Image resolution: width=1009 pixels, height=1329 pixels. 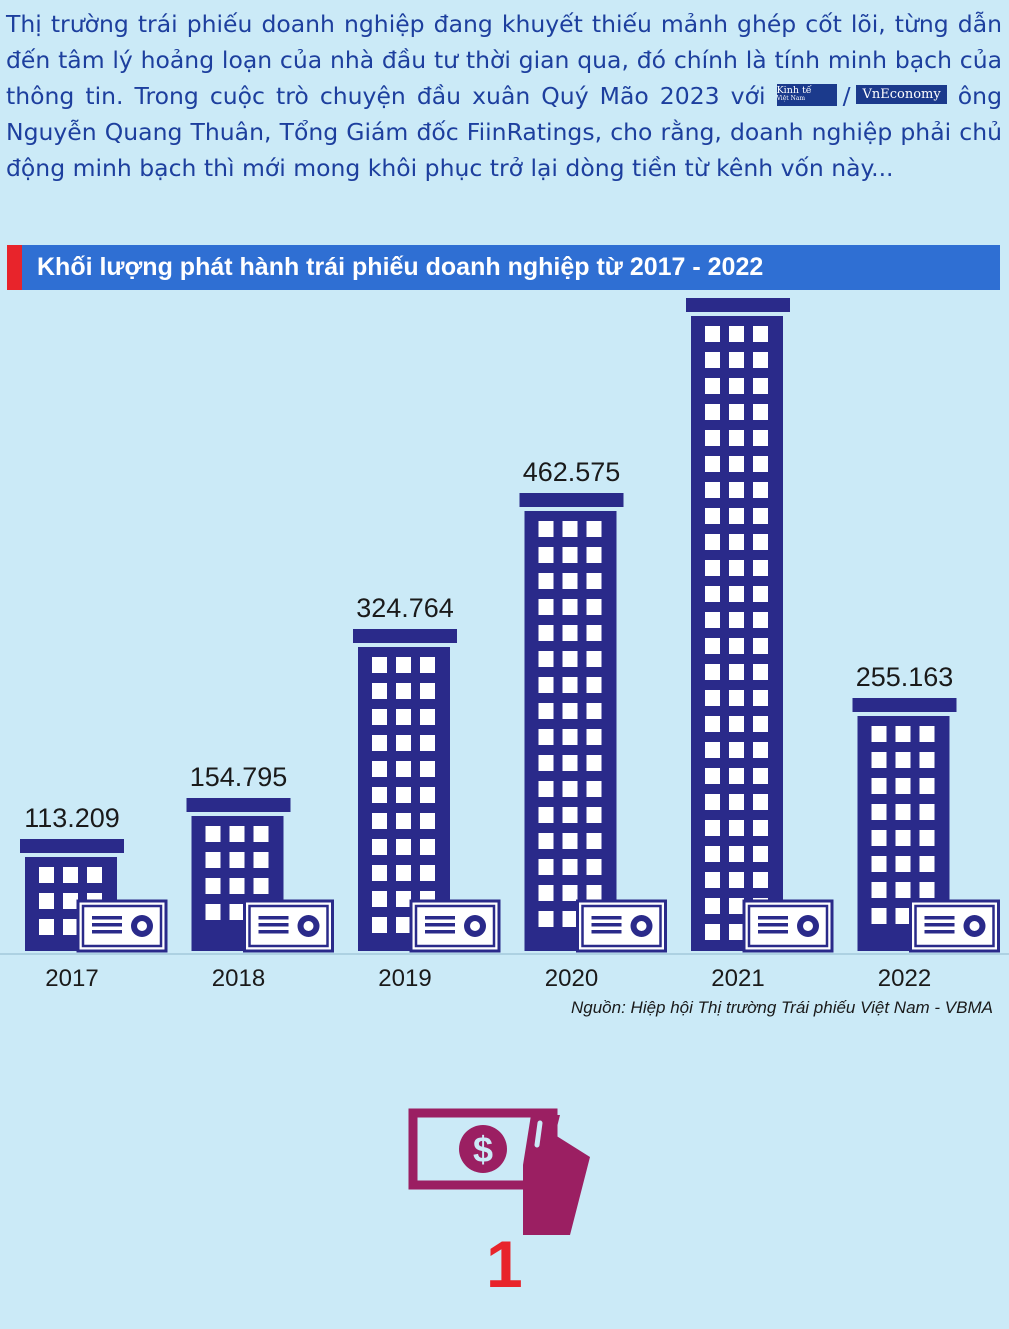 What do you see at coordinates (904, 978) in the screenshot?
I see `year-label: 2022` at bounding box center [904, 978].